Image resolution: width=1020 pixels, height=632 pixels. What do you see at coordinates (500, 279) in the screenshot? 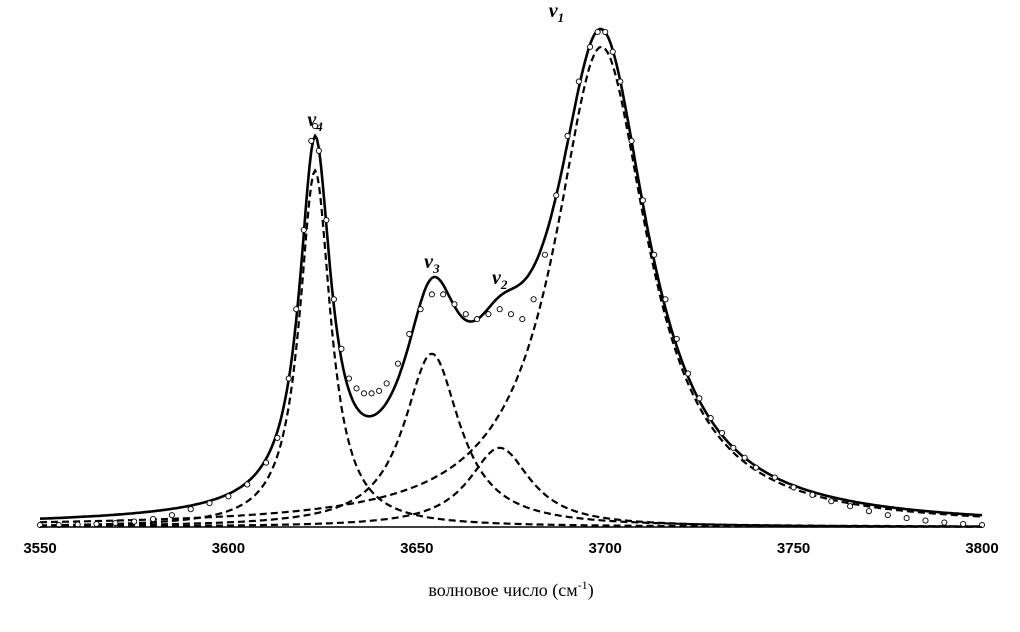
I see `peak-label-v2: ν2` at bounding box center [500, 279].